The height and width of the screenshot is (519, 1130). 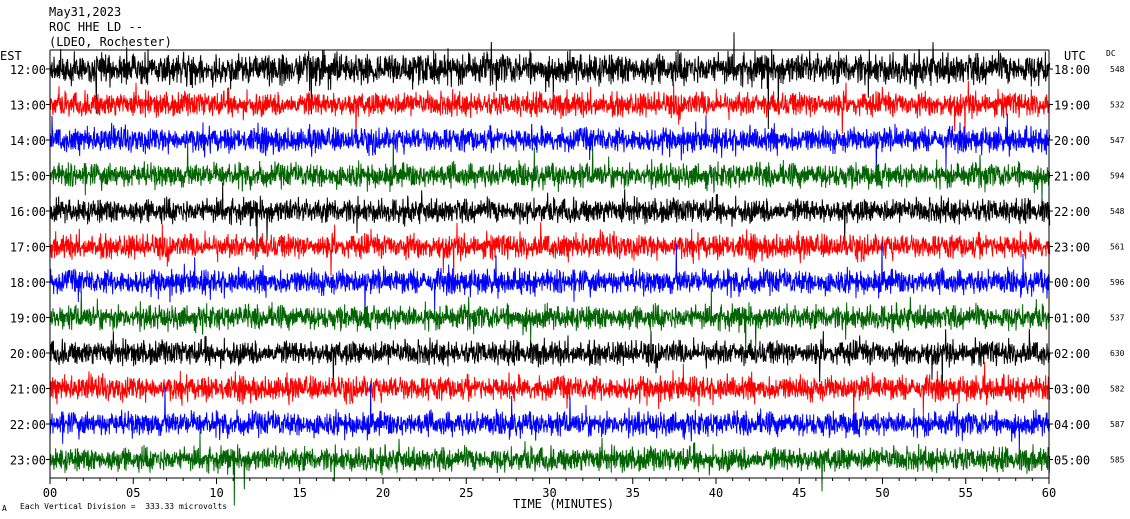 What do you see at coordinates (1072, 354) in the screenshot?
I see `utc-hour-label: 02:00` at bounding box center [1072, 354].